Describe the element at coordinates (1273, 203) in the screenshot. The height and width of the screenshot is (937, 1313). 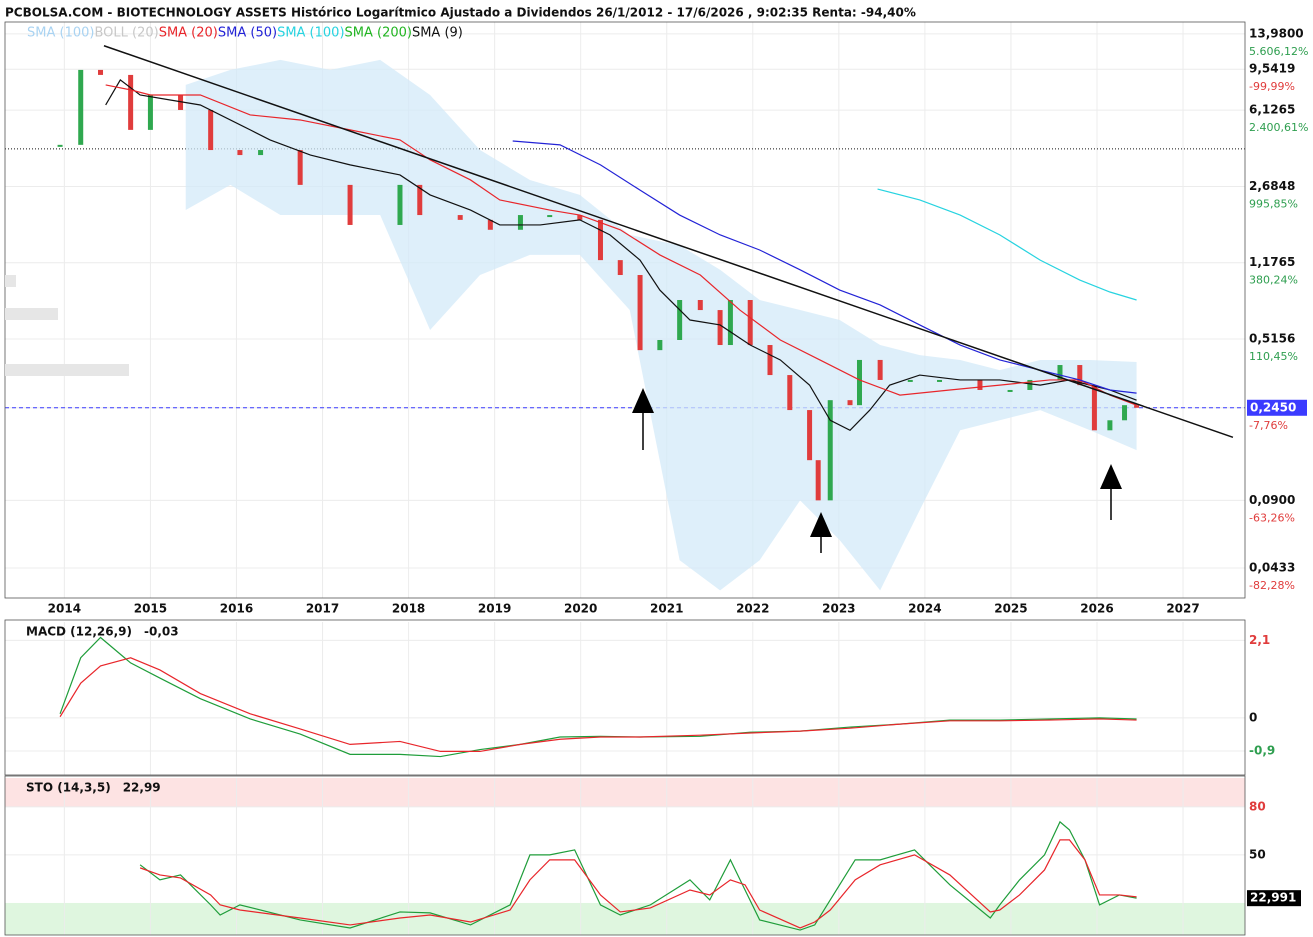
I see `y-tick-note: 995,85%` at that location.